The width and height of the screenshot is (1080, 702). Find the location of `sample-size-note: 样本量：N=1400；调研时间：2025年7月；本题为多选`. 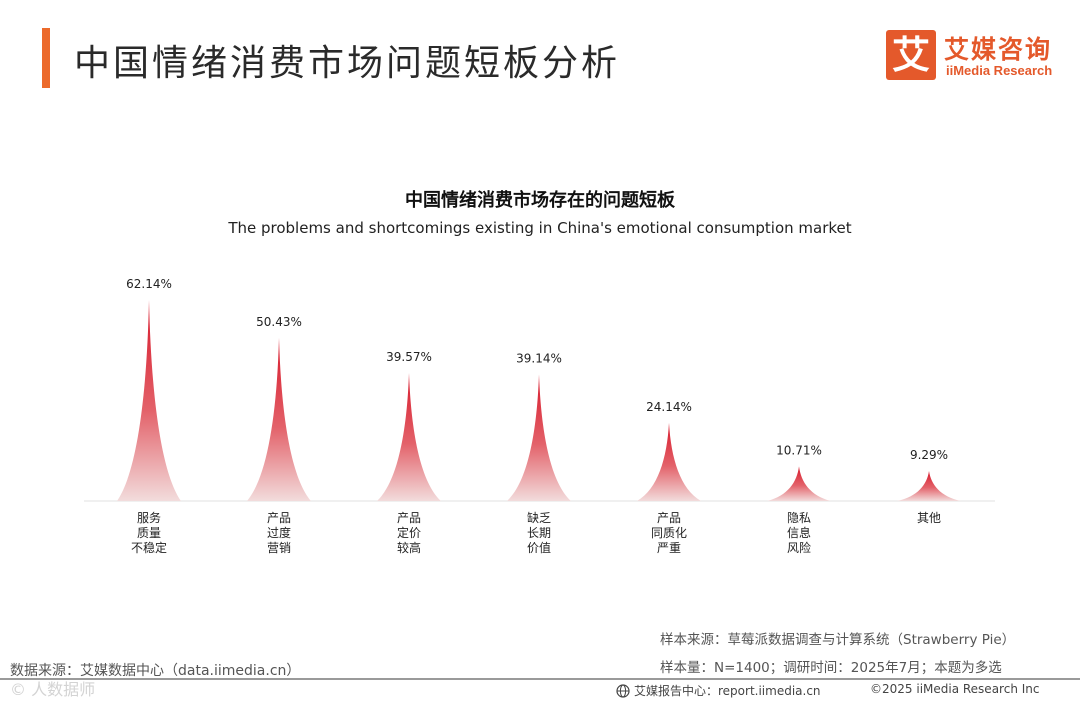

sample-size-note: 样本量：N=1400；调研时间：2025年7月；本题为多选 is located at coordinates (831, 668).